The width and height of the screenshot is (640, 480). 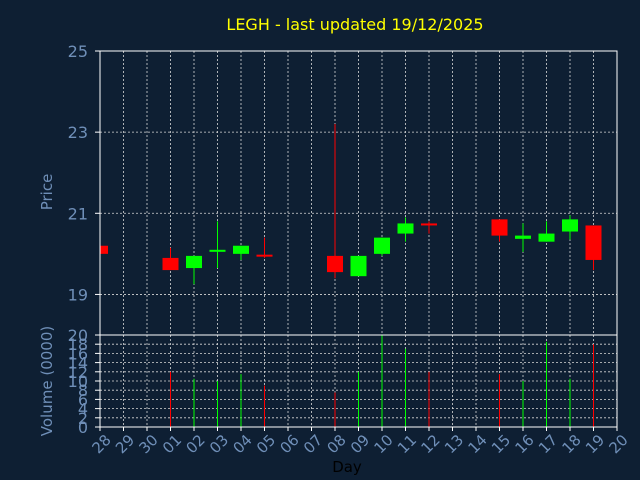 What do you see at coordinates (431, 444) in the screenshot?
I see `day-tick-label: 12` at bounding box center [431, 444].